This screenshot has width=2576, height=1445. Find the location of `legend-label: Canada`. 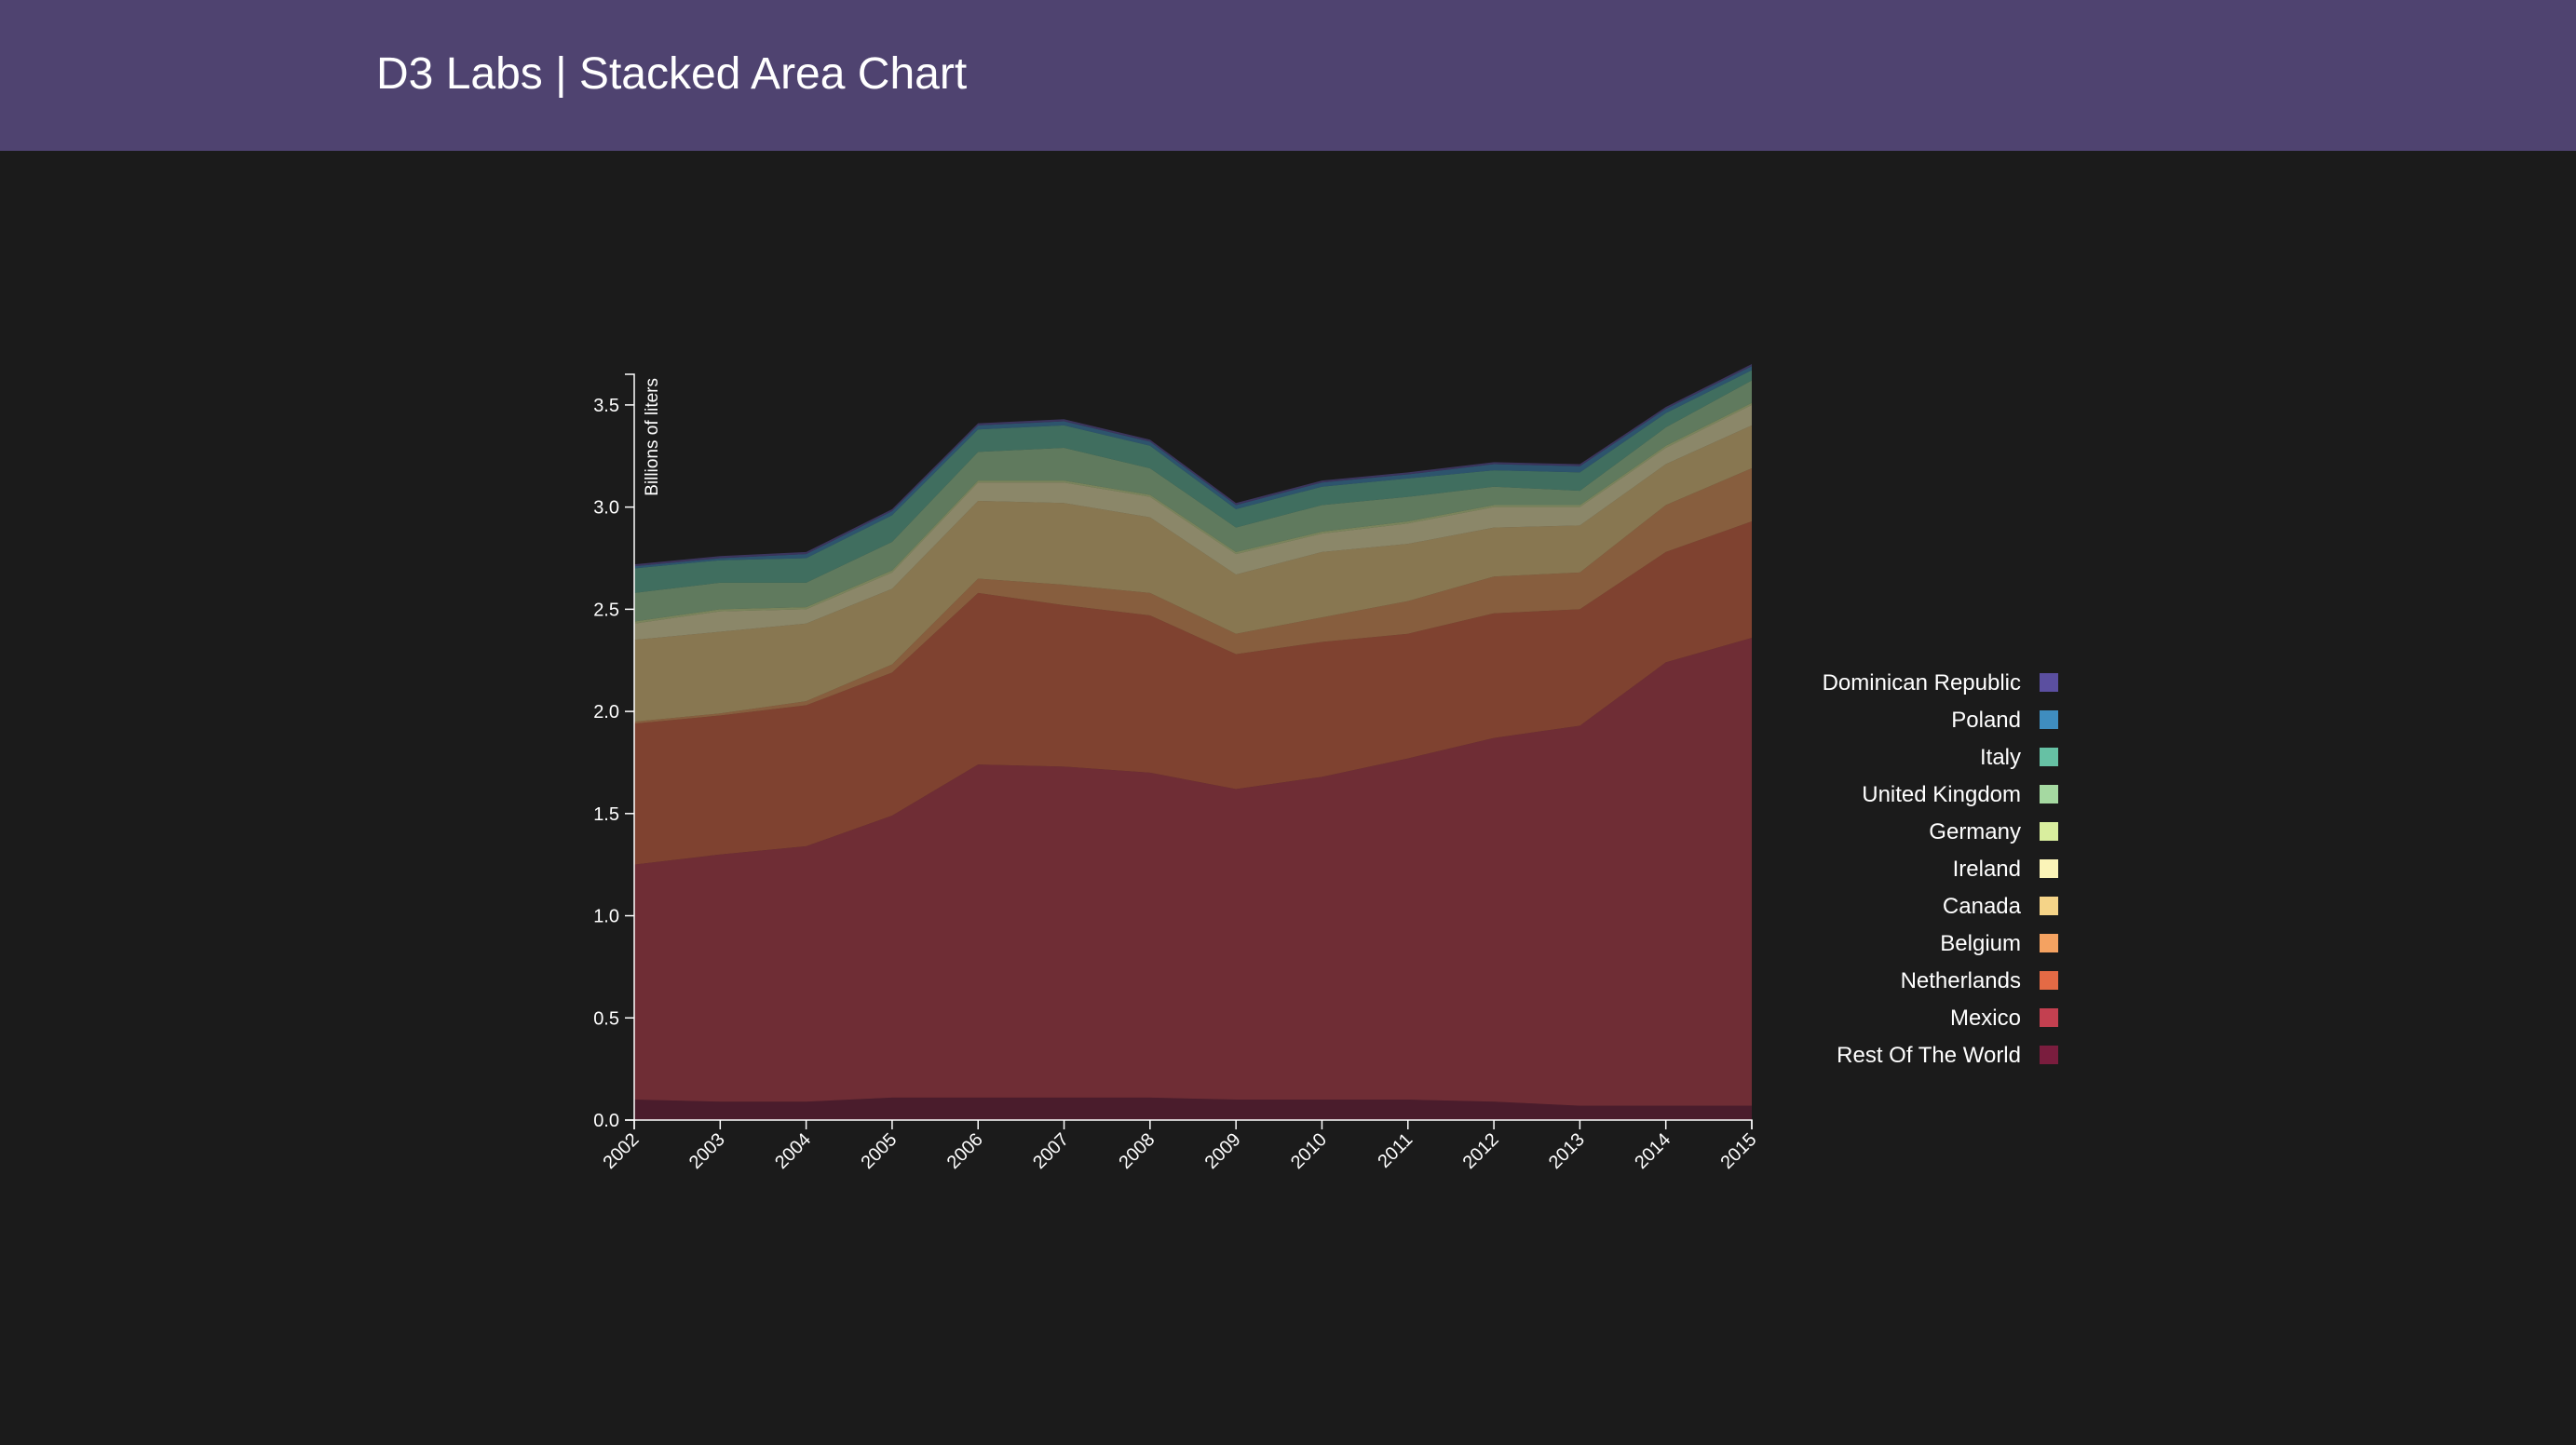

legend-label: Canada is located at coordinates (1982, 906).